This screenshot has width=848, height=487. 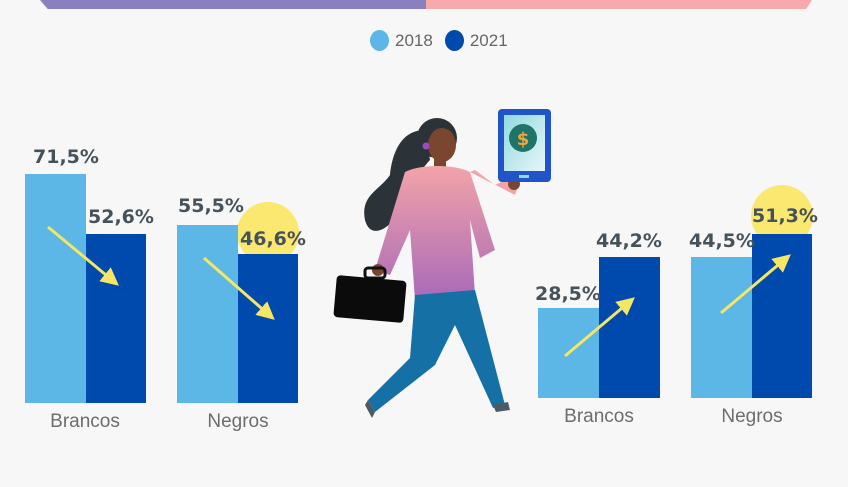 I want to click on bar-brancos-2021-left, so click(x=116, y=318).